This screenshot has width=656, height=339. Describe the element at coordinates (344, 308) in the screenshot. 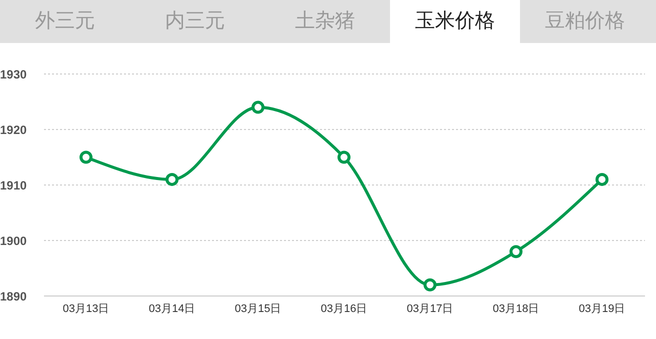

I see `x-tick-label: 03月16日` at that location.